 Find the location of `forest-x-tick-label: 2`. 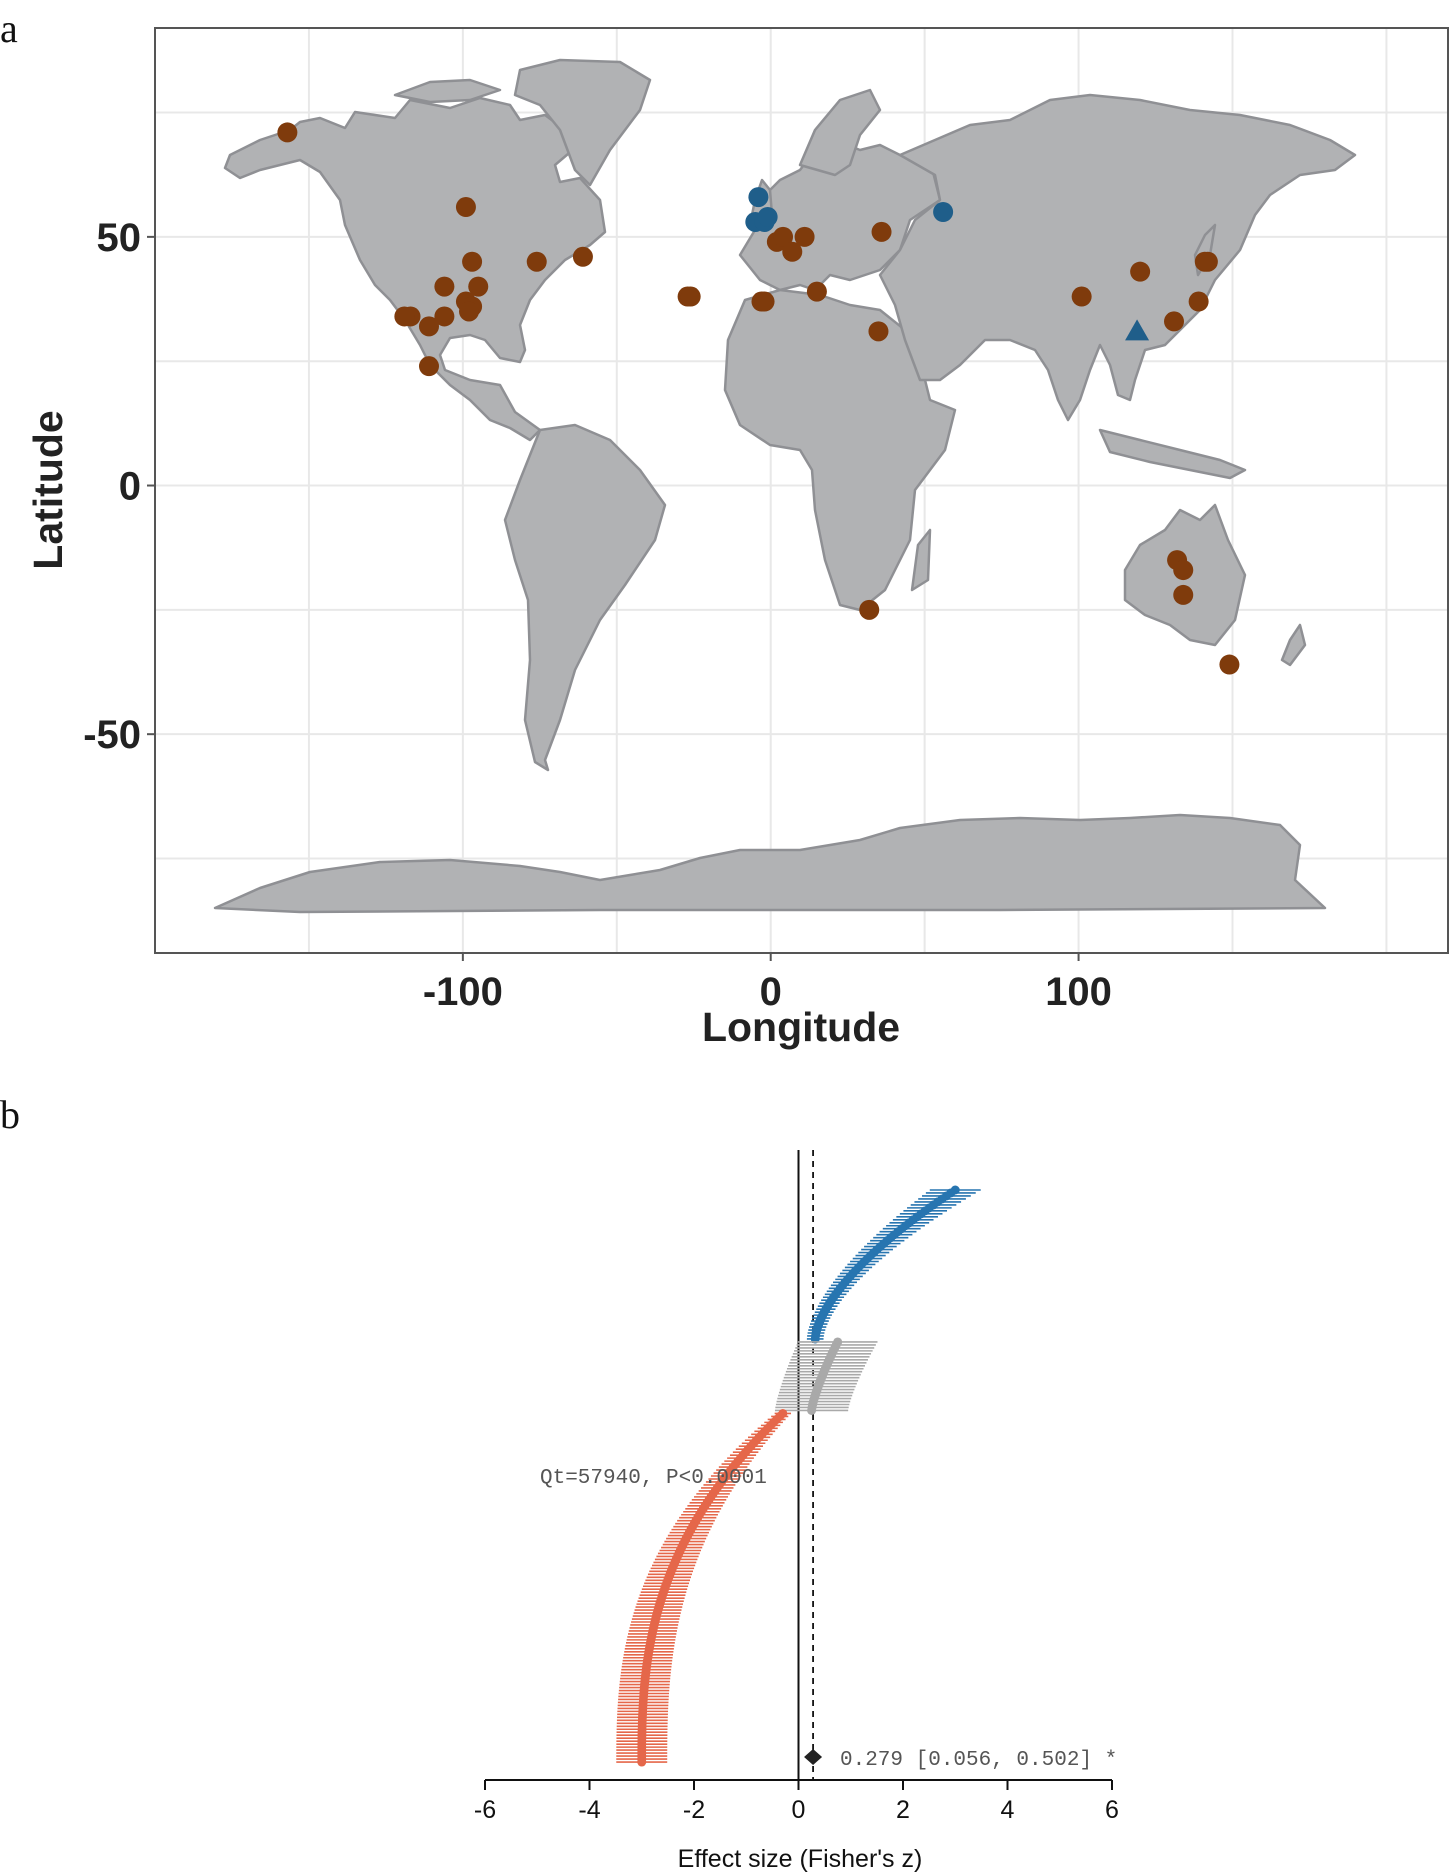

forest-x-tick-label: 2 is located at coordinates (903, 1810).